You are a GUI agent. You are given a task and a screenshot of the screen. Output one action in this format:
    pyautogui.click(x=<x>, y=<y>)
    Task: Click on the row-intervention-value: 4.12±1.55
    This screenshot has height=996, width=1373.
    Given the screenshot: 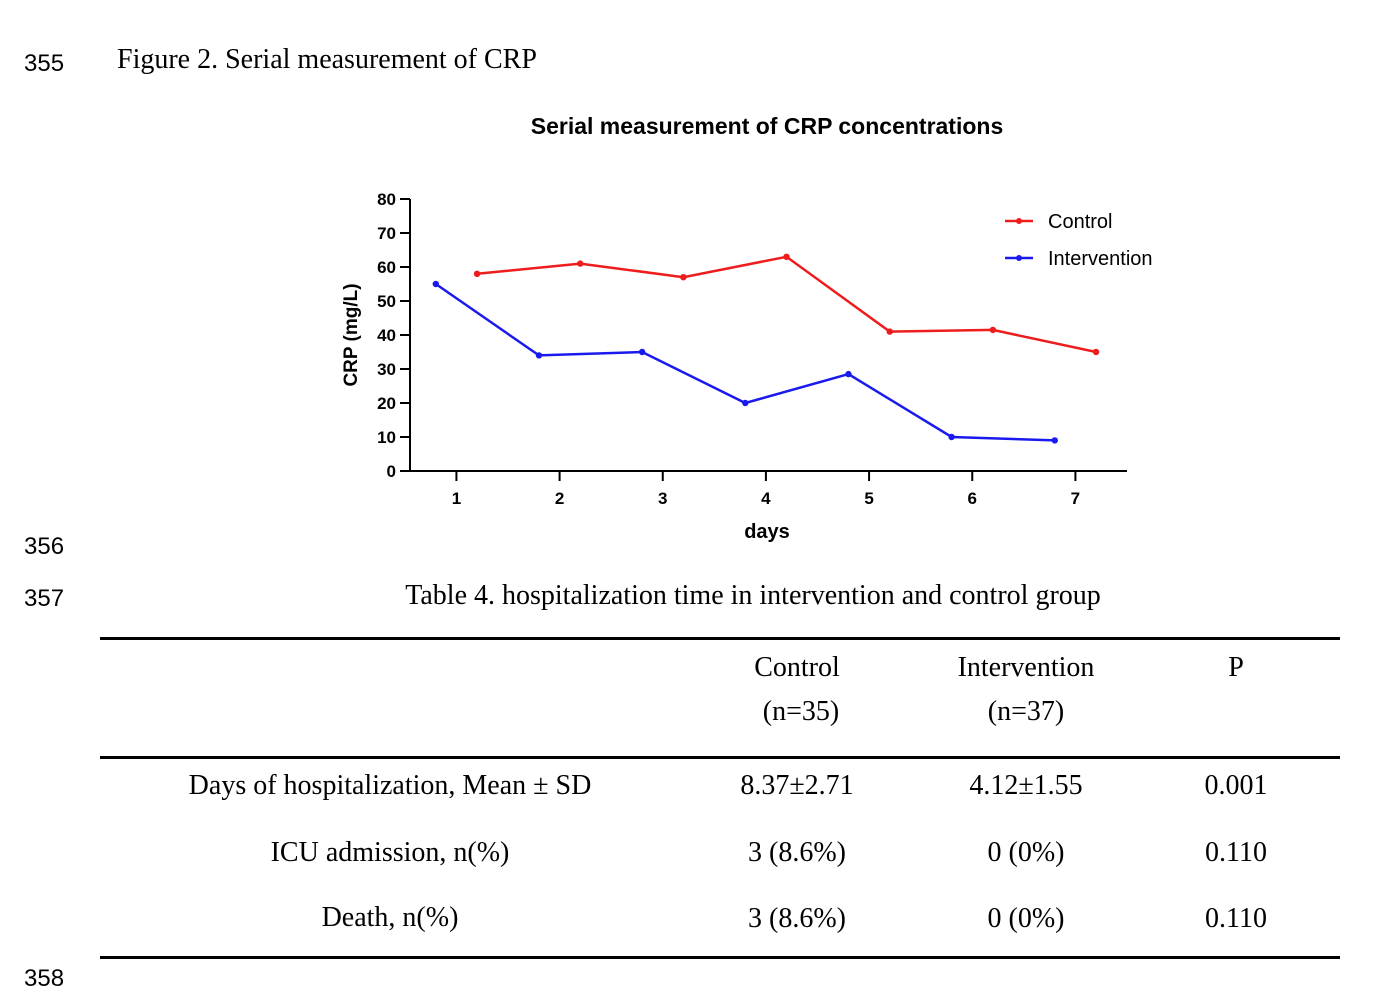 What is the action you would take?
    pyautogui.click(x=1026, y=785)
    